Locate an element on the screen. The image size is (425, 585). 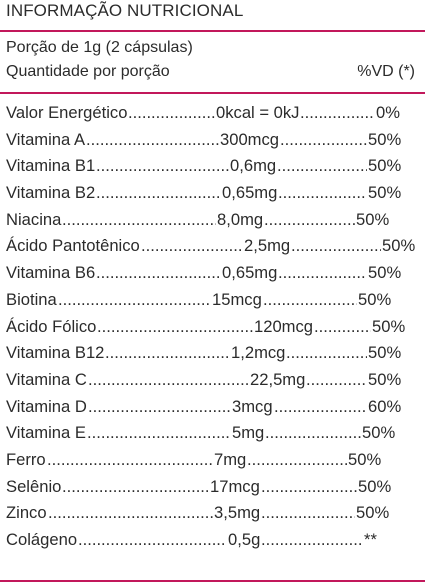
quantity-header: Quantidade por porção is located at coordinates (88, 71).